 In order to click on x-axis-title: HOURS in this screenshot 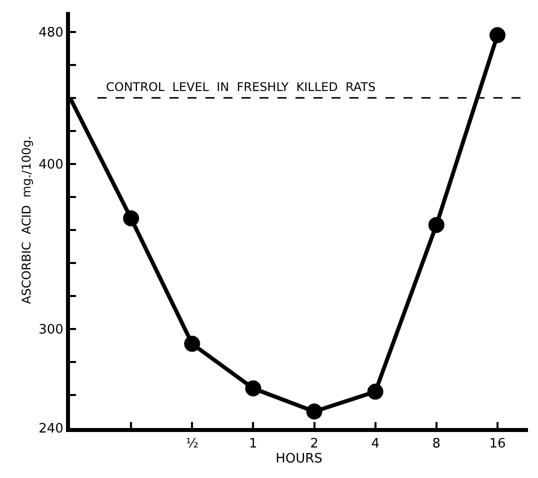, I will do `click(299, 459)`.